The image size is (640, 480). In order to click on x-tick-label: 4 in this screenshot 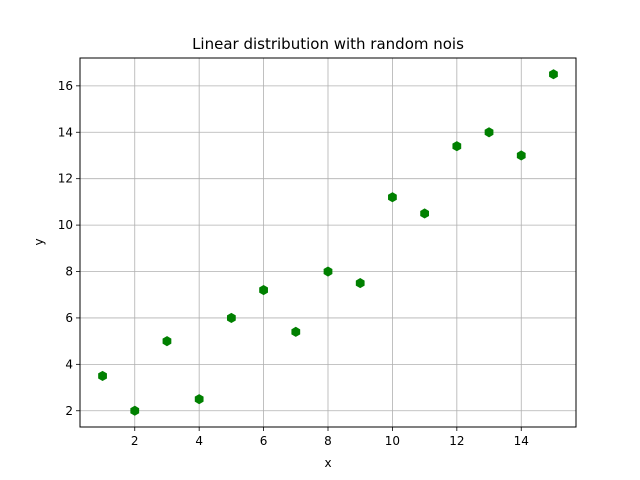, I will do `click(199, 441)`.